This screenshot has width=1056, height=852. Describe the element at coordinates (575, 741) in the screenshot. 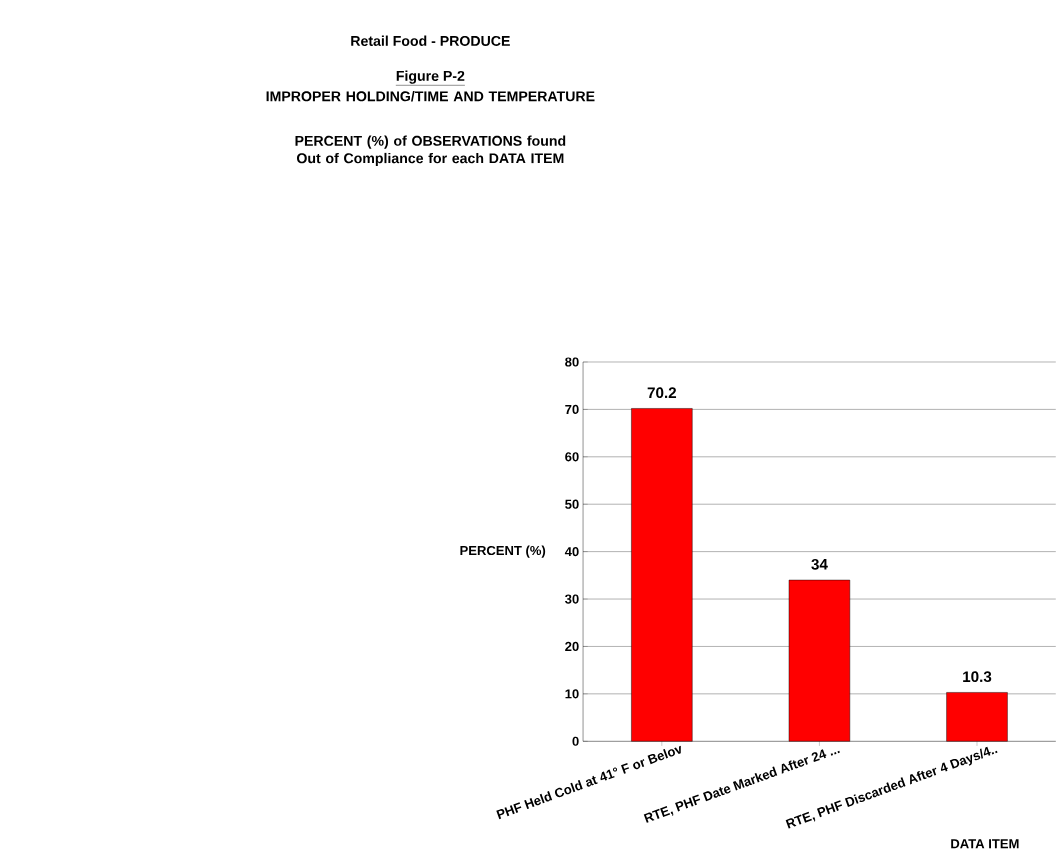

I see `y-tick-label: 0` at that location.